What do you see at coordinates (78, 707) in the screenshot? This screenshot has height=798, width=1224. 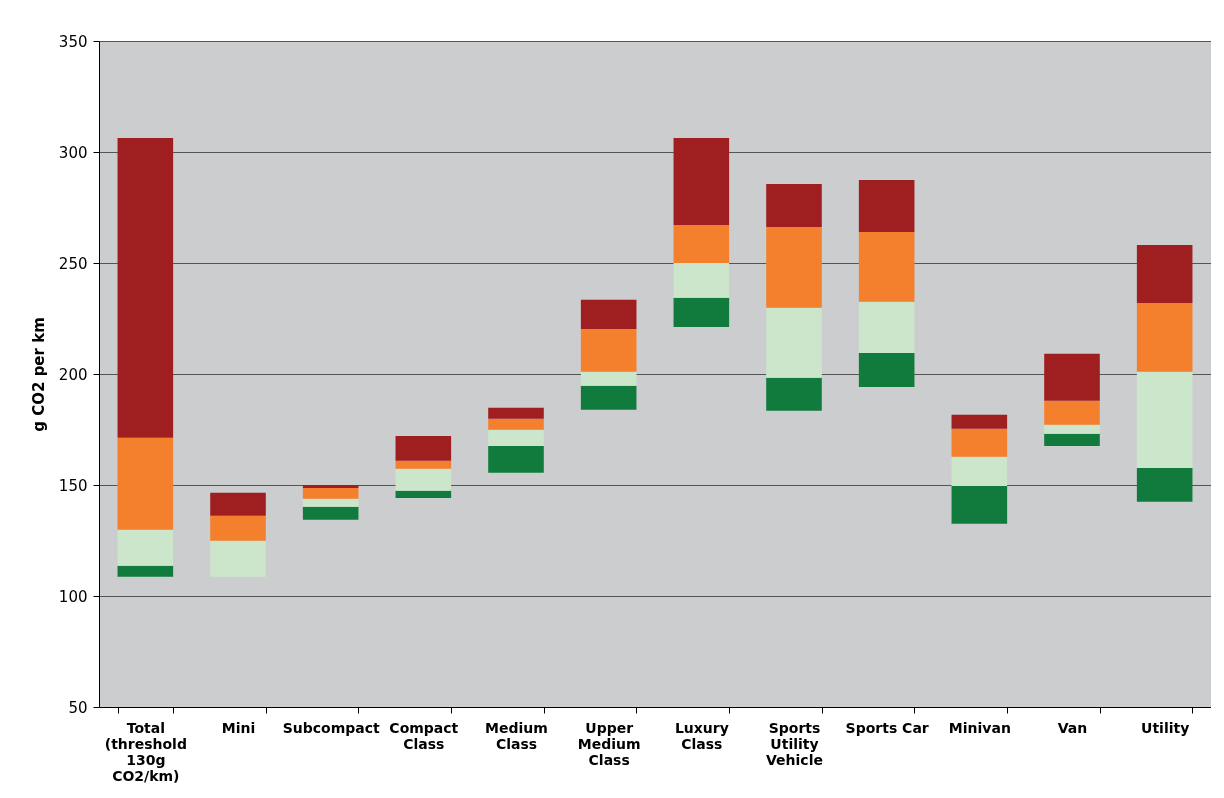 I see `y-tick-label: 50` at bounding box center [78, 707].